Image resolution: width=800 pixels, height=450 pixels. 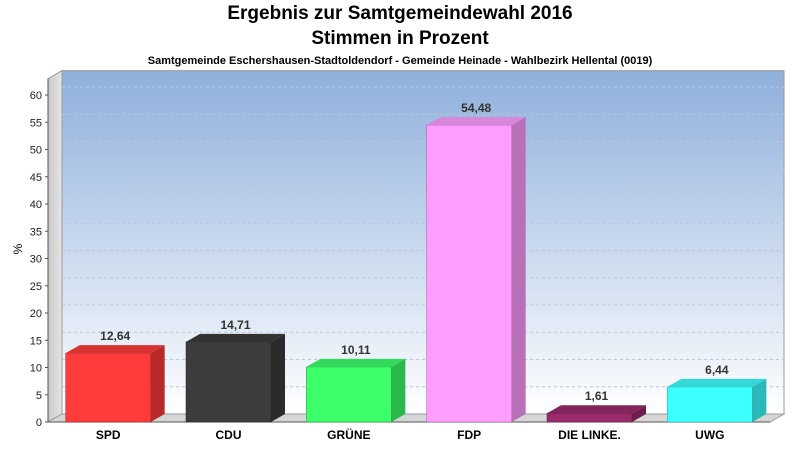 What do you see at coordinates (36, 151) in the screenshot?
I see `y-tick-label: 50` at bounding box center [36, 151].